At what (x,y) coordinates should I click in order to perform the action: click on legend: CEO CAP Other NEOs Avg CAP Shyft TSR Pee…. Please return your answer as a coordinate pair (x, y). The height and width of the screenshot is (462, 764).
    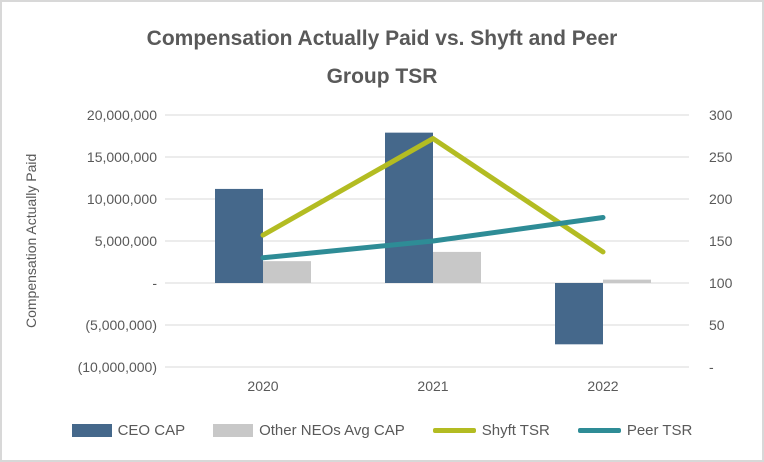
    Looking at the image, I should click on (382, 430).